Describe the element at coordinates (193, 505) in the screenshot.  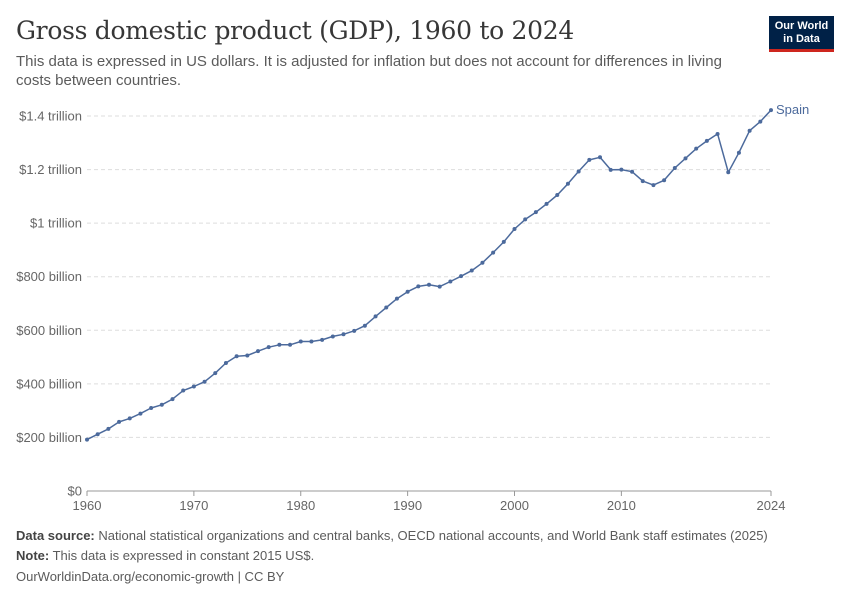
I see `x-tick-label: 1970` at that location.